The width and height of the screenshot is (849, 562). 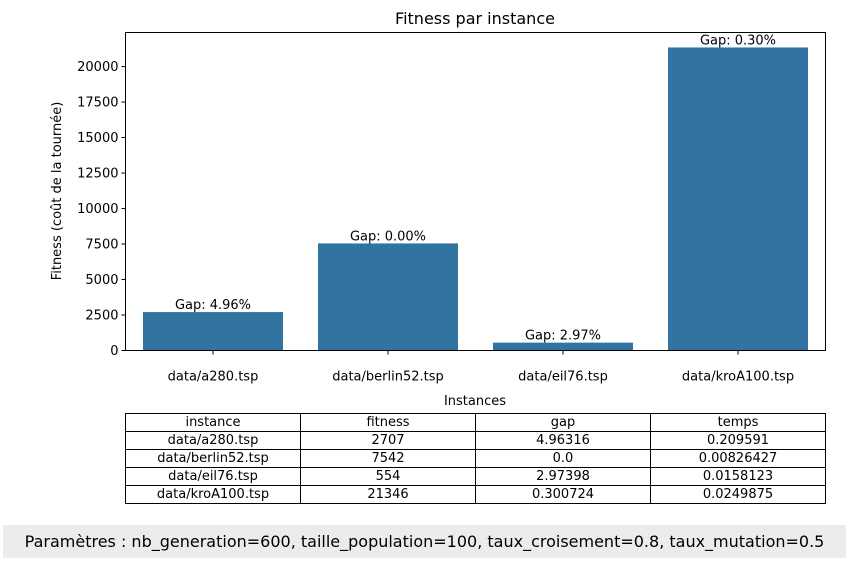 What do you see at coordinates (97, 174) in the screenshot?
I see `y-tick-label: 12500` at bounding box center [97, 174].